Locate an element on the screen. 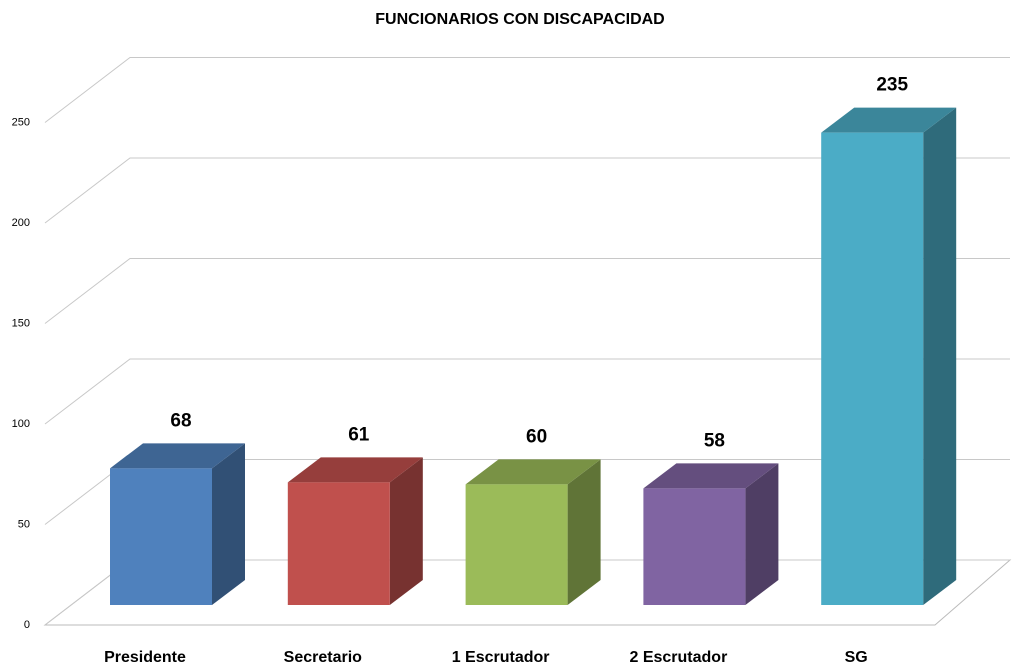 This screenshot has width=1013, height=670. y-tick-label: 250 is located at coordinates (21, 122).